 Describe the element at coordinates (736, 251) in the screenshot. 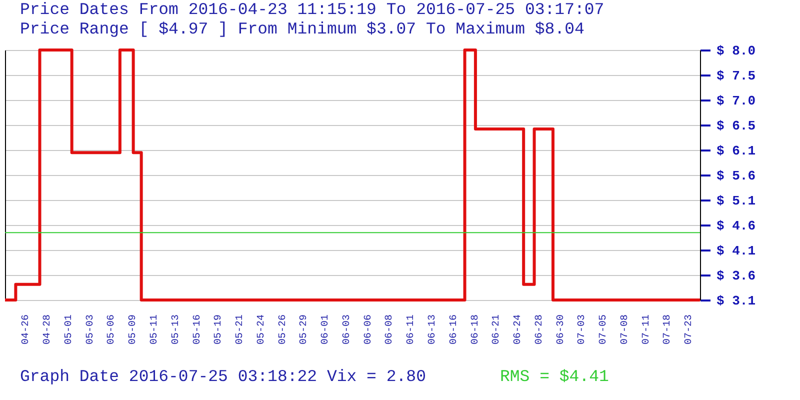

I see `y-tick-label: $ 4.1` at that location.